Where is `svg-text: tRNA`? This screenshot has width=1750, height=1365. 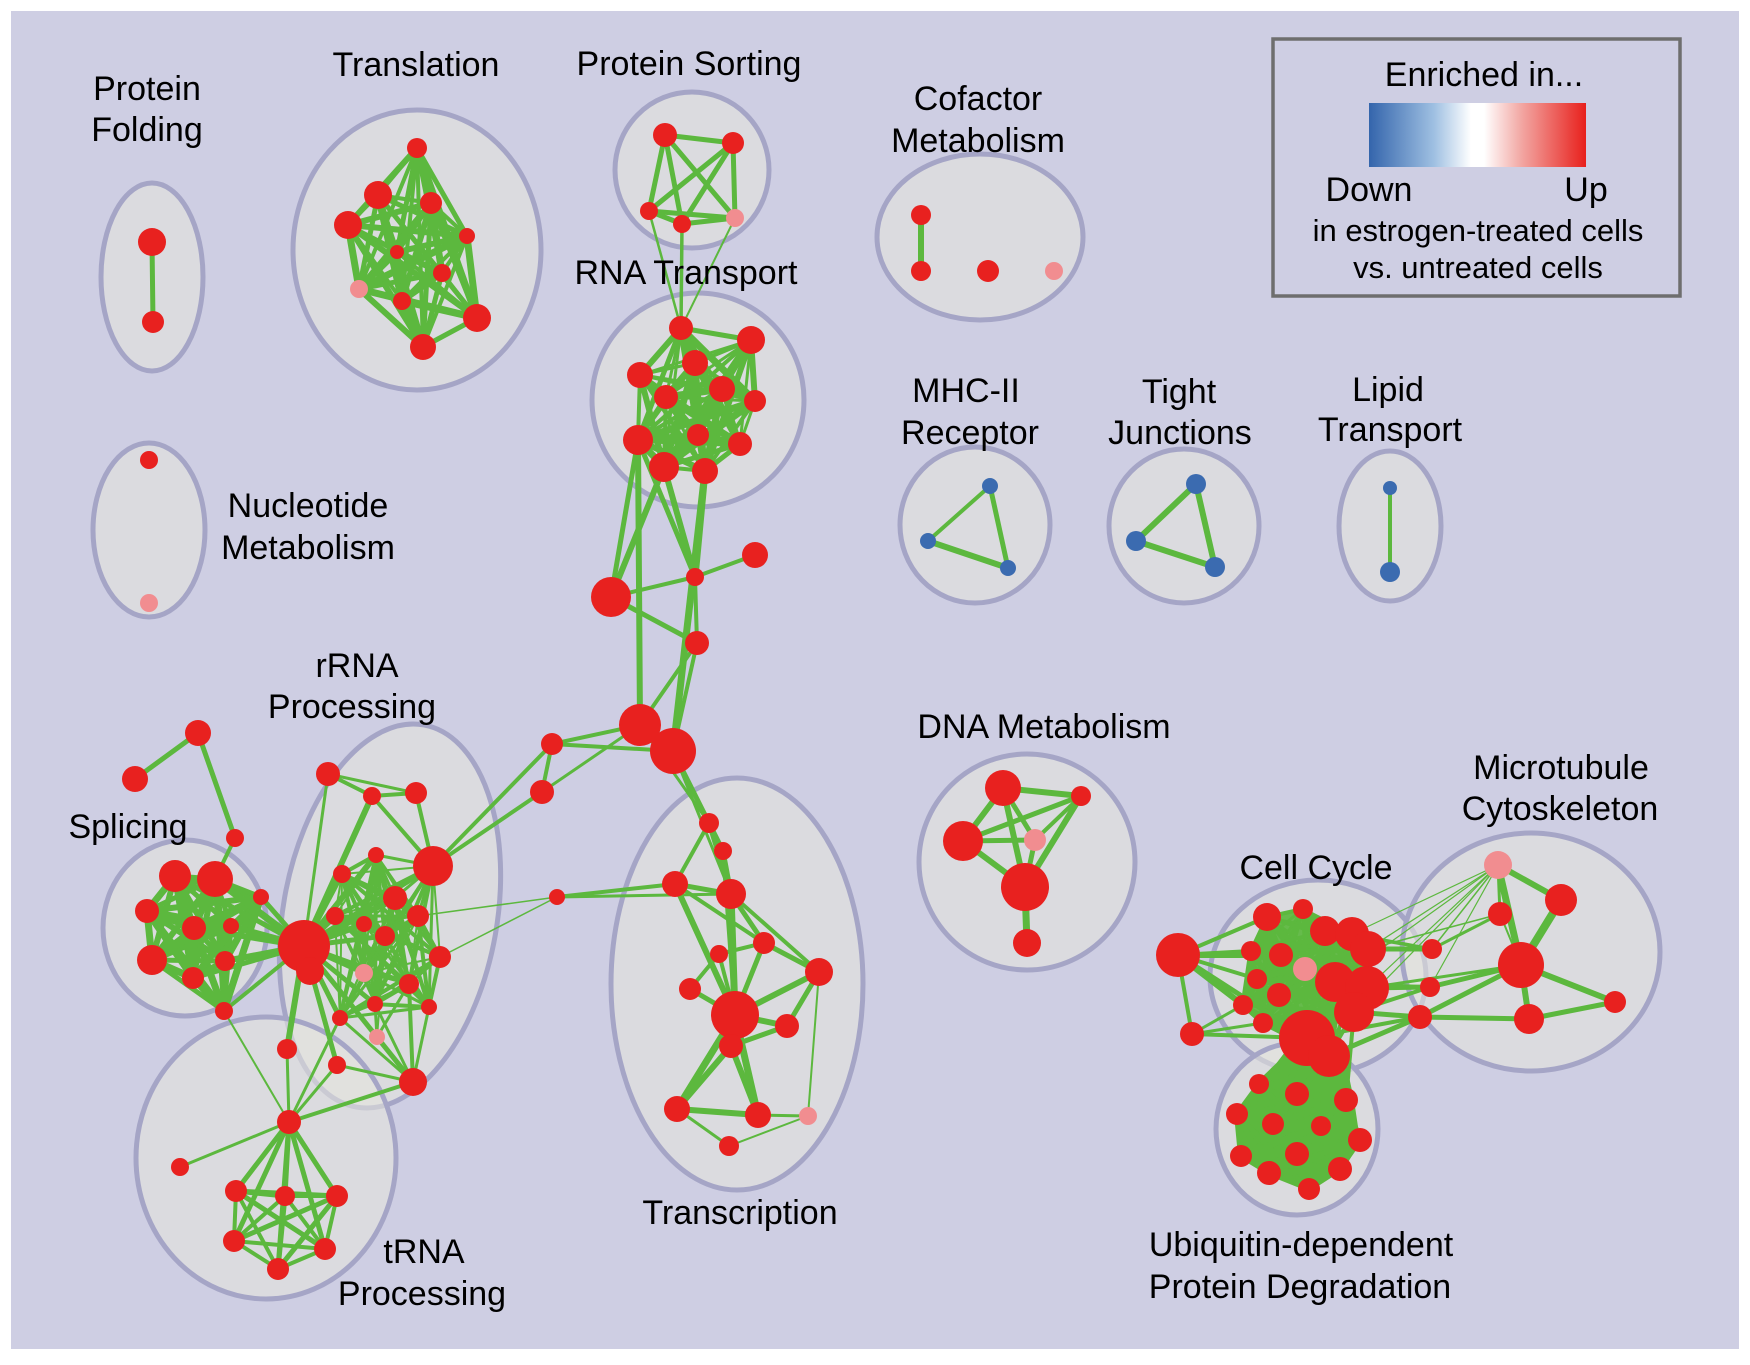 svg-text: tRNA is located at coordinates (424, 1252).